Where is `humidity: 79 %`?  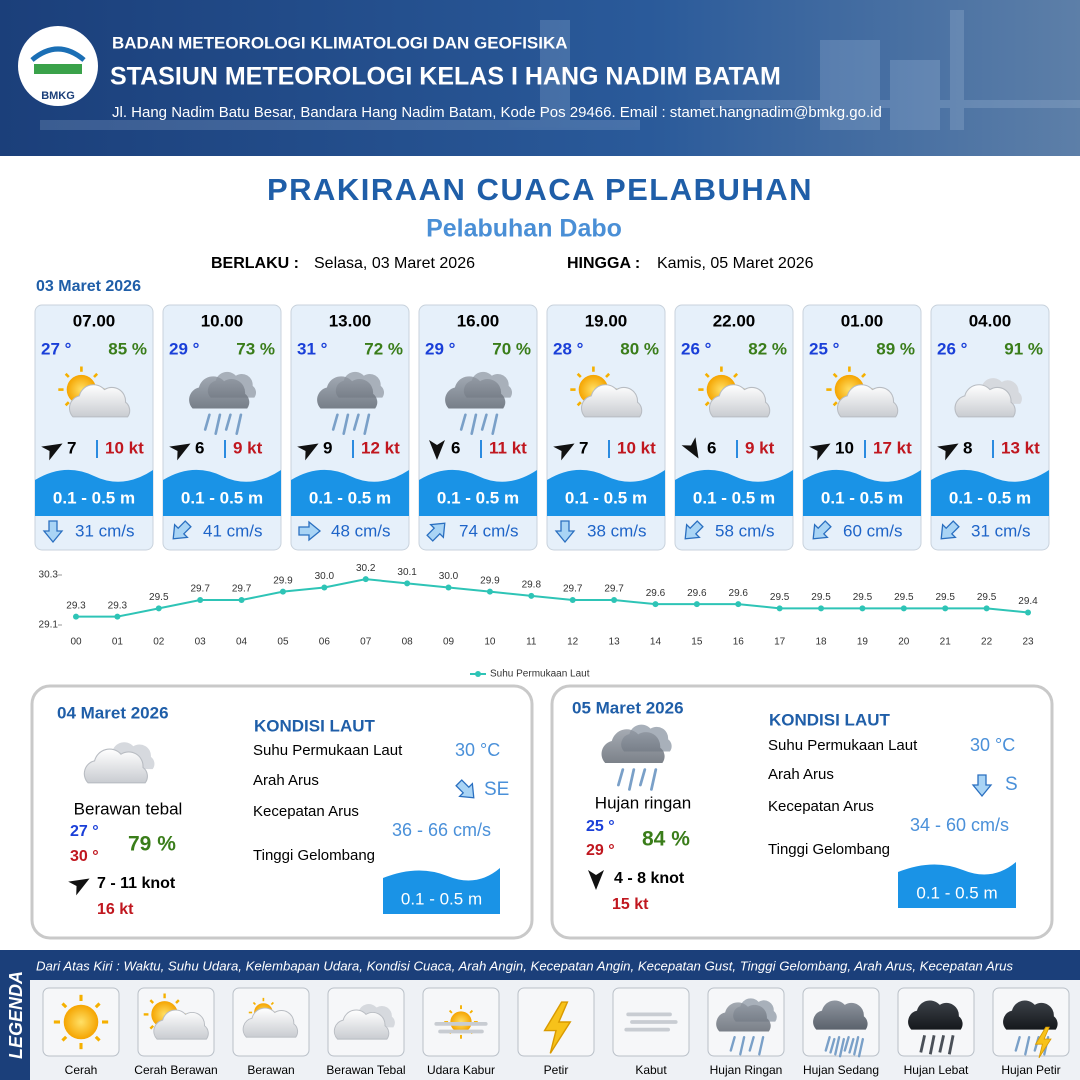
humidity: 79 % is located at coordinates (152, 844).